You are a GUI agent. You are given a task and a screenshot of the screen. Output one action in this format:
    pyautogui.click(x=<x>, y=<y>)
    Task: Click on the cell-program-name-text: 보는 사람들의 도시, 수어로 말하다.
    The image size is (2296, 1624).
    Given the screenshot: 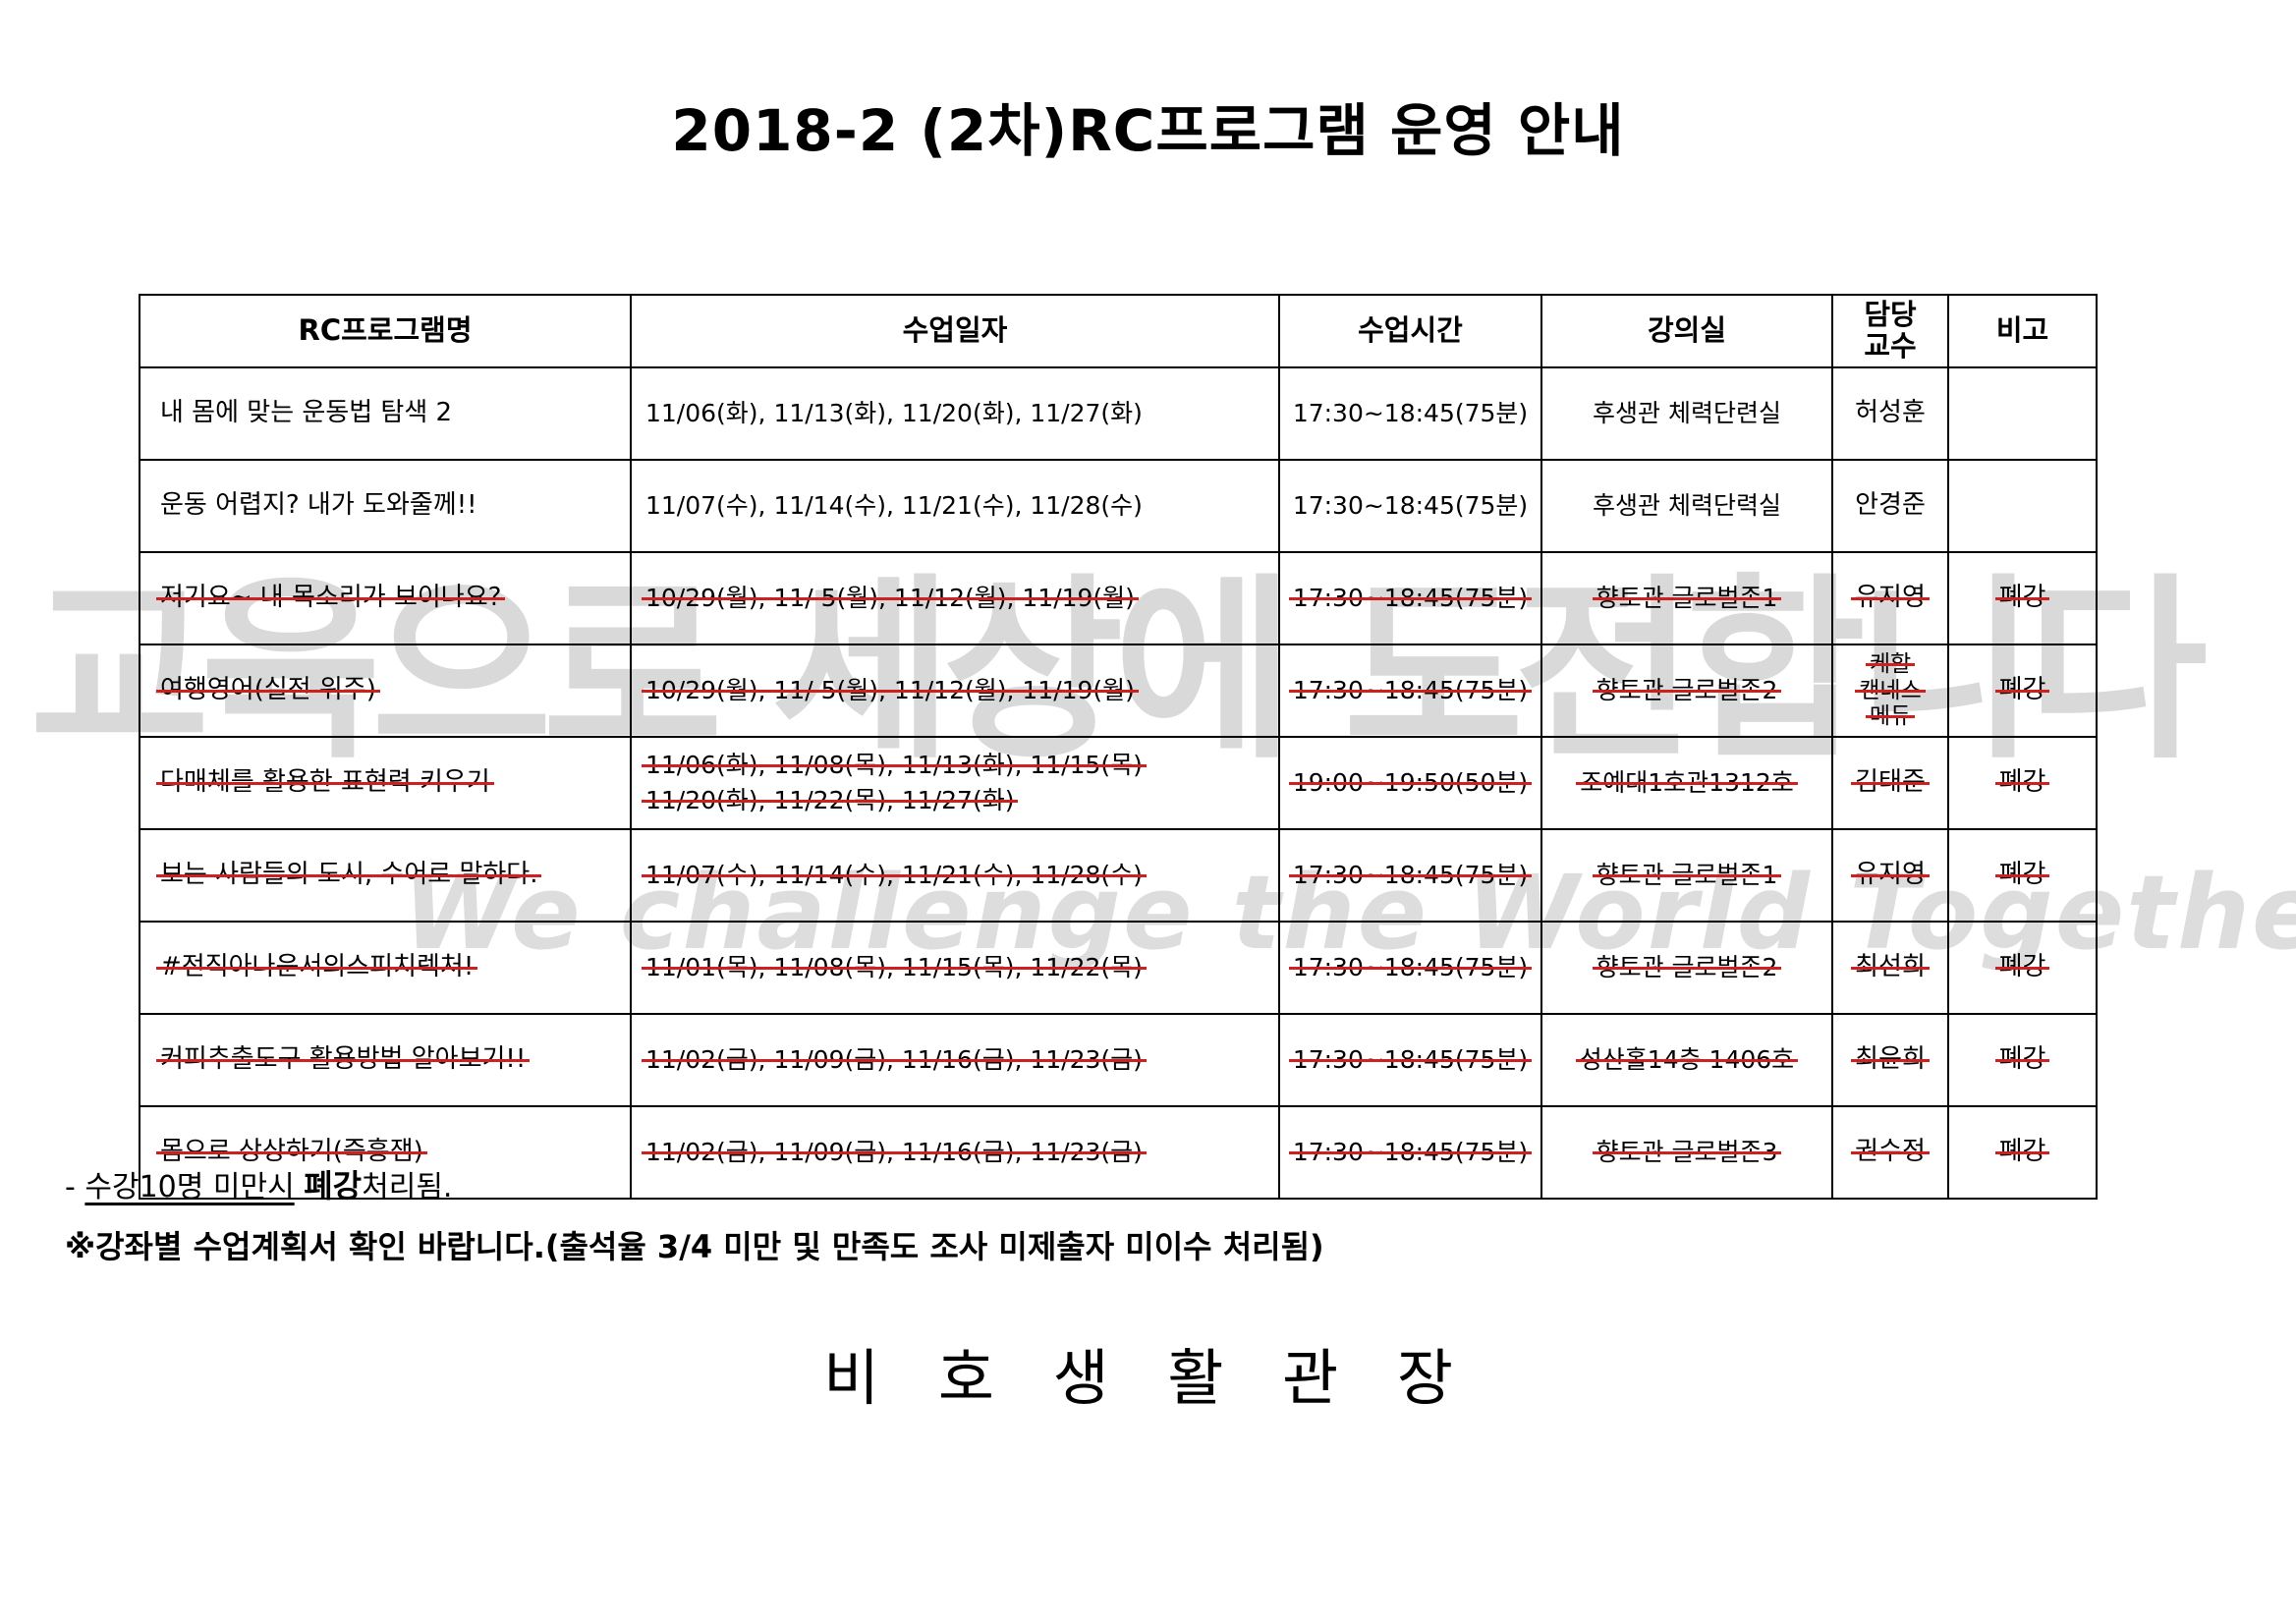 What is the action you would take?
    pyautogui.click(x=348, y=875)
    